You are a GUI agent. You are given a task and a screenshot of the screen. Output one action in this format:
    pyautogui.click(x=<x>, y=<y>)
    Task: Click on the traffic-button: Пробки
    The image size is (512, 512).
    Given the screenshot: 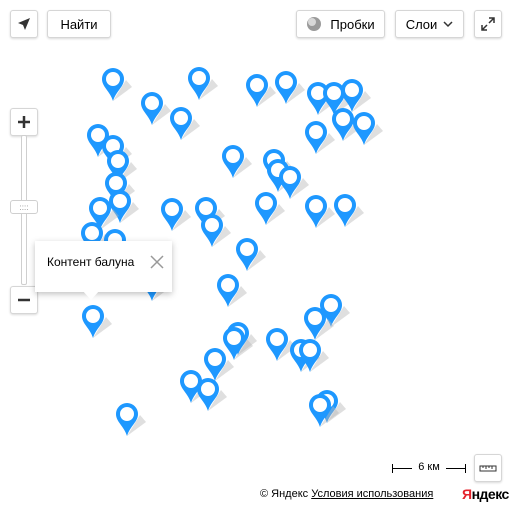 What is the action you would take?
    pyautogui.click(x=340, y=24)
    